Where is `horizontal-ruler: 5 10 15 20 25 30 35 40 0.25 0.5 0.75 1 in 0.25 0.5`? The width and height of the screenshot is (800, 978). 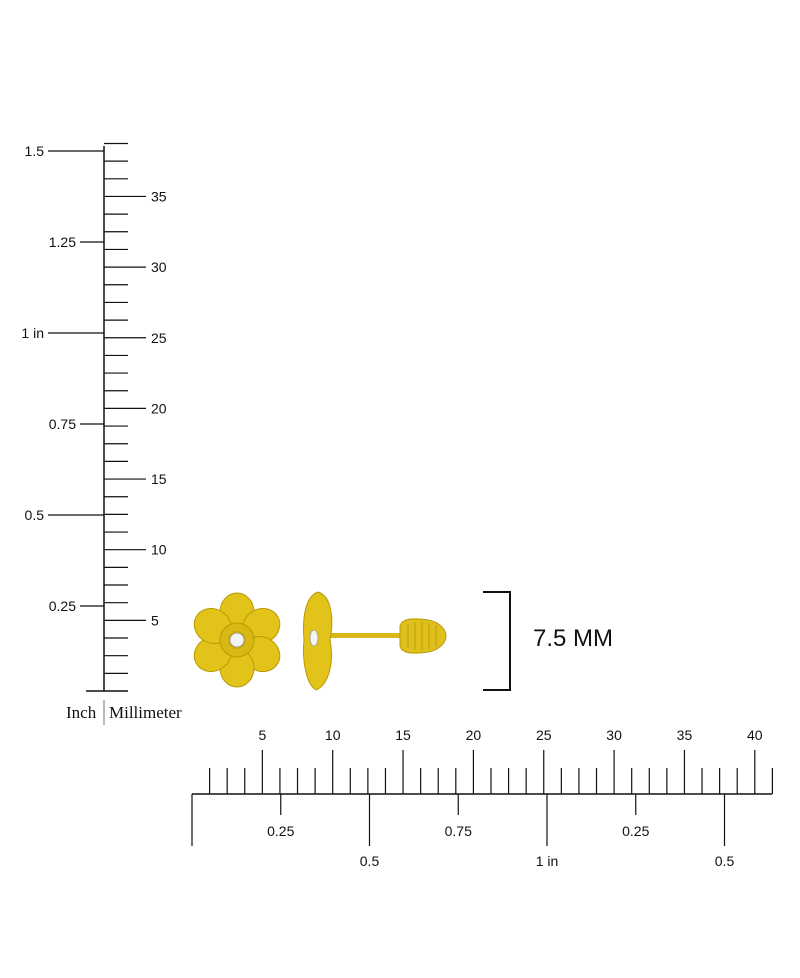 horizontal-ruler: 5 10 15 20 25 30 35 40 0.25 0.5 0.75 1 in 0.25 0.5 is located at coordinates (482, 798).